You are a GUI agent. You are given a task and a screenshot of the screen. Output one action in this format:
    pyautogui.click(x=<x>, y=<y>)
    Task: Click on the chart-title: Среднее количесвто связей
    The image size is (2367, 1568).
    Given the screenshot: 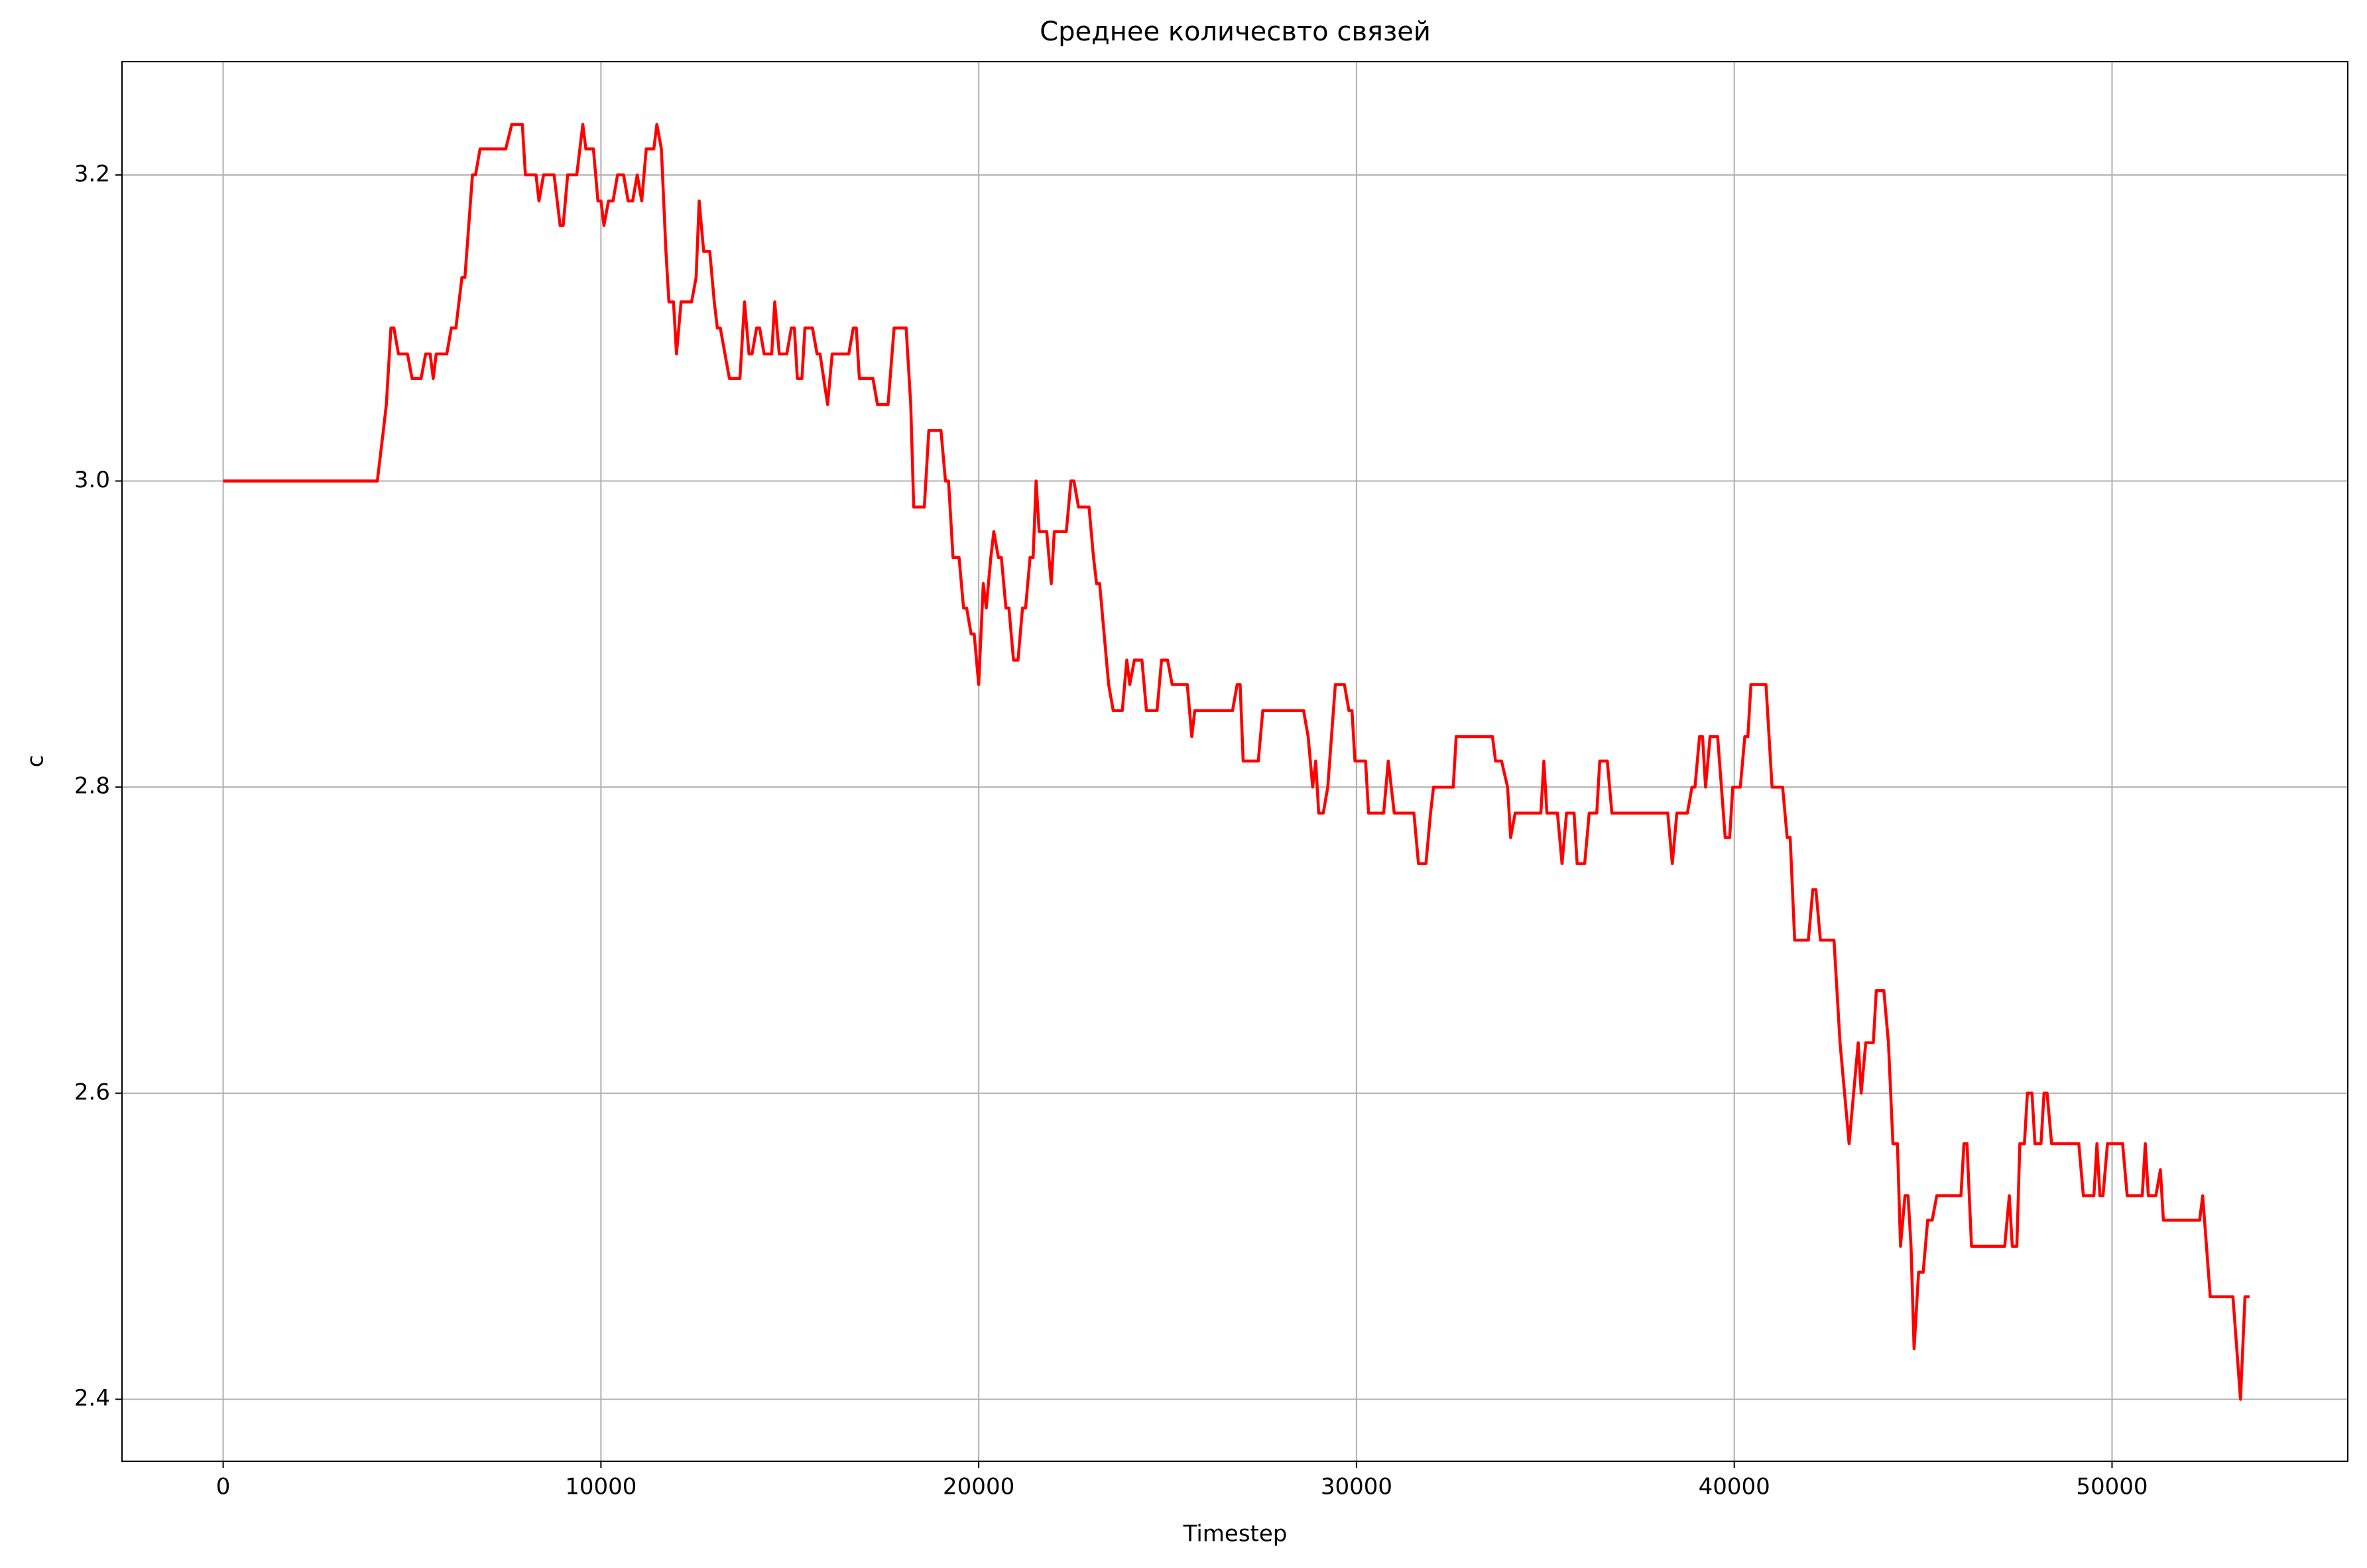 What is the action you would take?
    pyautogui.click(x=1235, y=32)
    